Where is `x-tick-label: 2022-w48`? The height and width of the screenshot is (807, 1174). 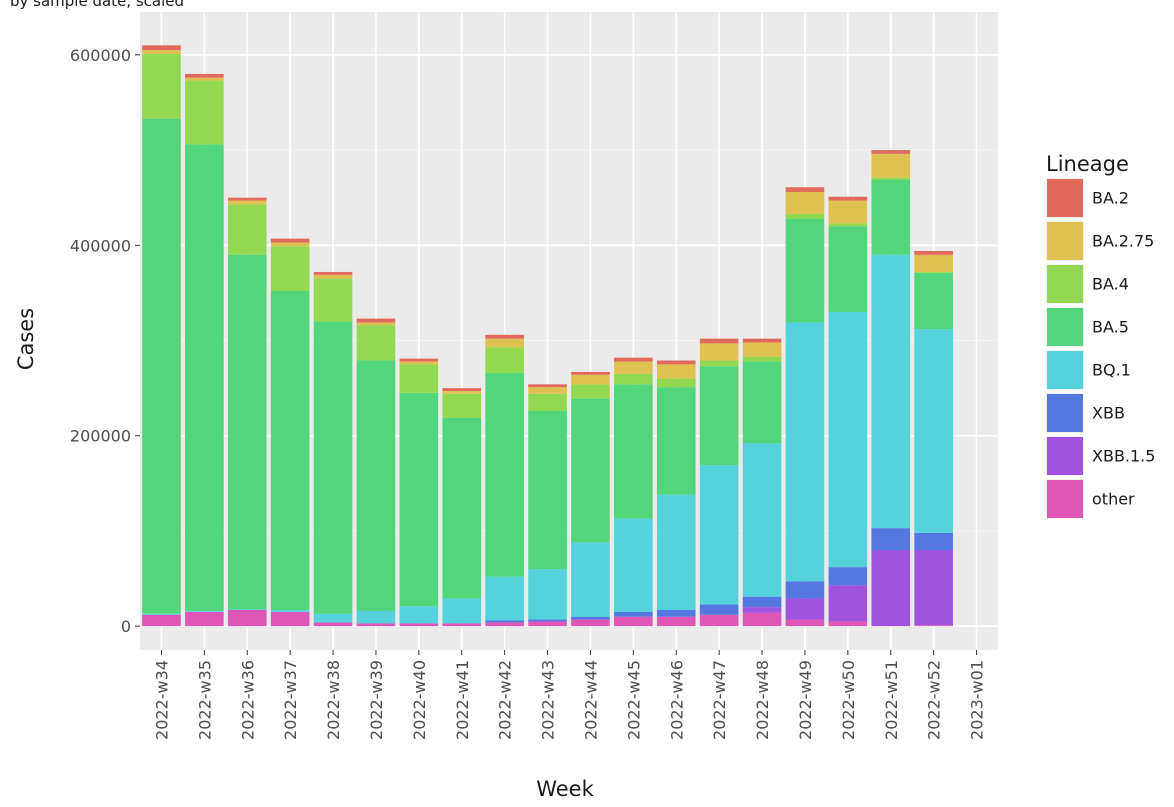 x-tick-label: 2022-w48 is located at coordinates (762, 700).